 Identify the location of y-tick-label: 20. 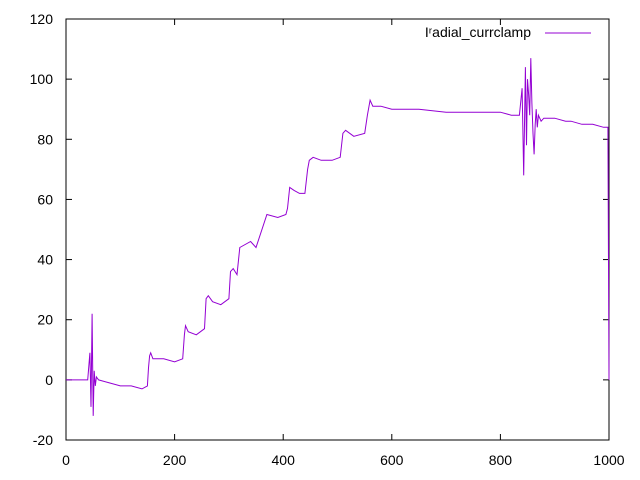
(45, 320).